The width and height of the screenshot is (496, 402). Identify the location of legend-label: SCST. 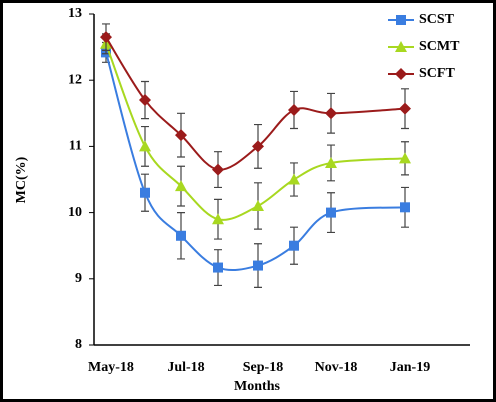
(437, 19).